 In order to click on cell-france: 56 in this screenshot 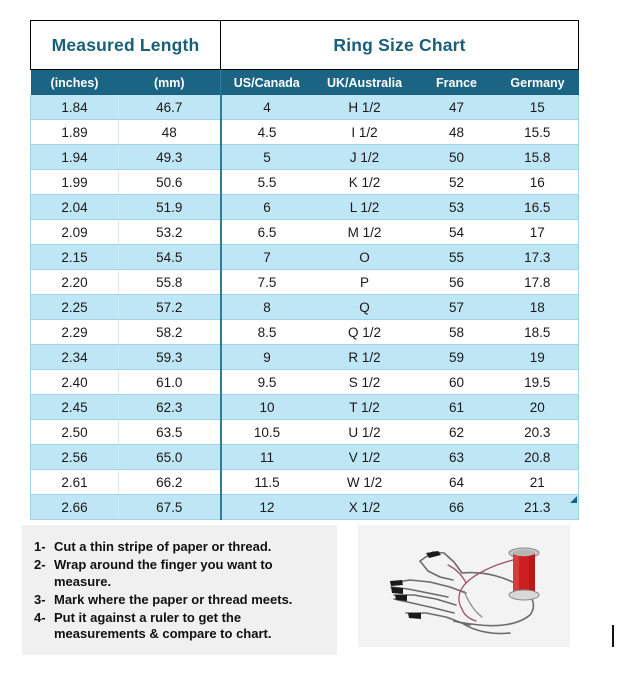, I will do `click(456, 282)`.